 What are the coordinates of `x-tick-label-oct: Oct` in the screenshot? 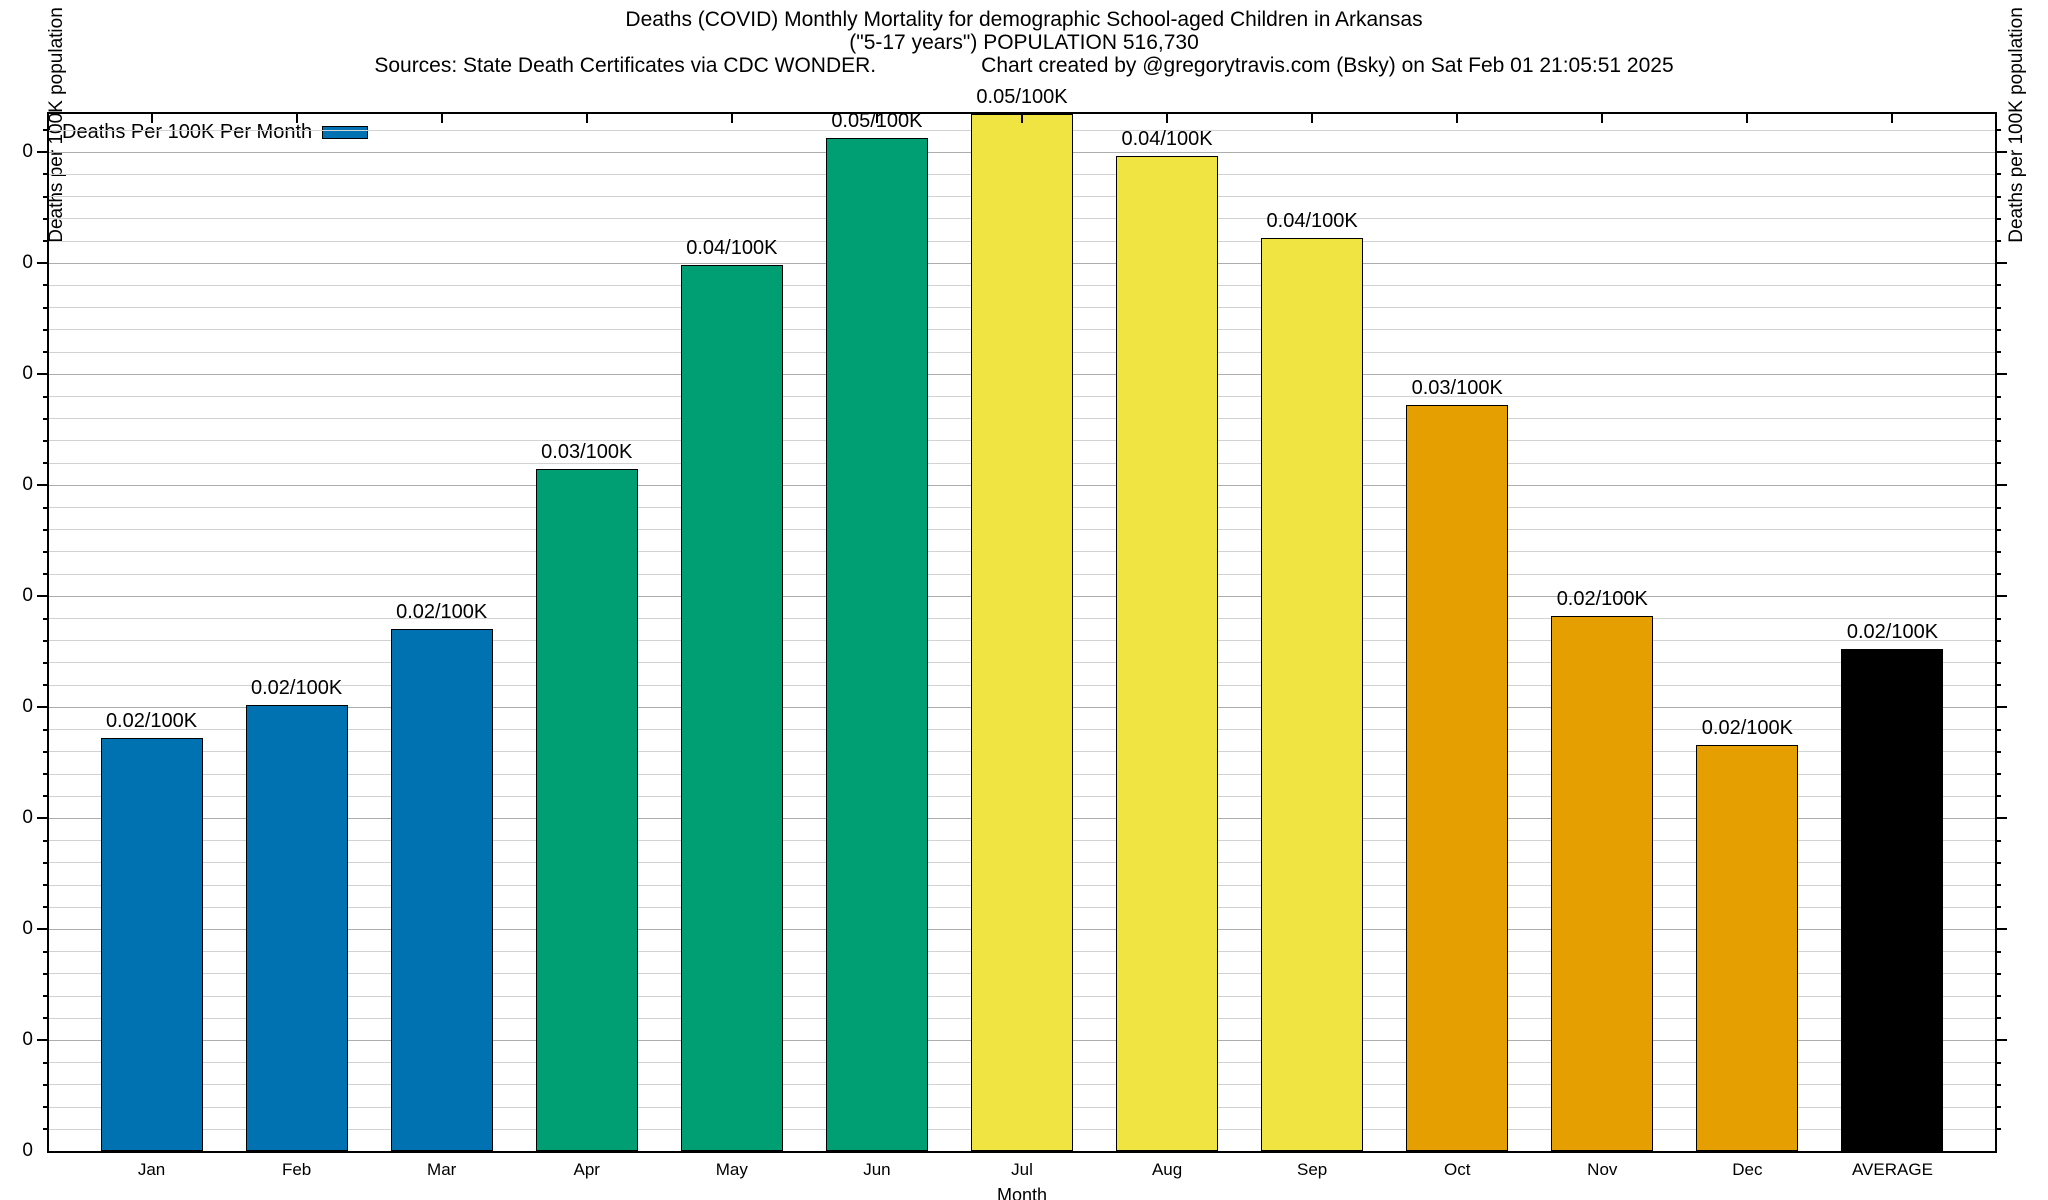 It's located at (1457, 1169).